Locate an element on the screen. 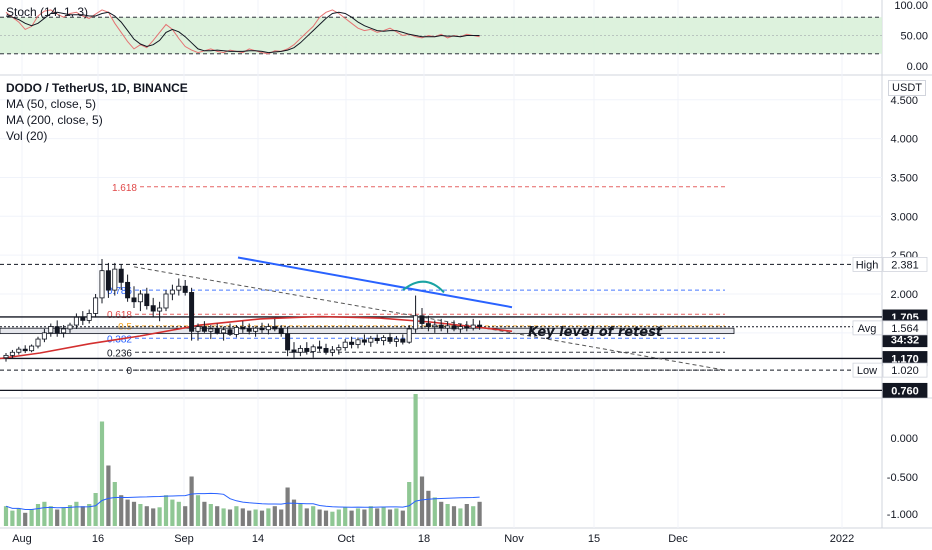 The image size is (932, 550). x-tick-label: 2022 is located at coordinates (842, 539).